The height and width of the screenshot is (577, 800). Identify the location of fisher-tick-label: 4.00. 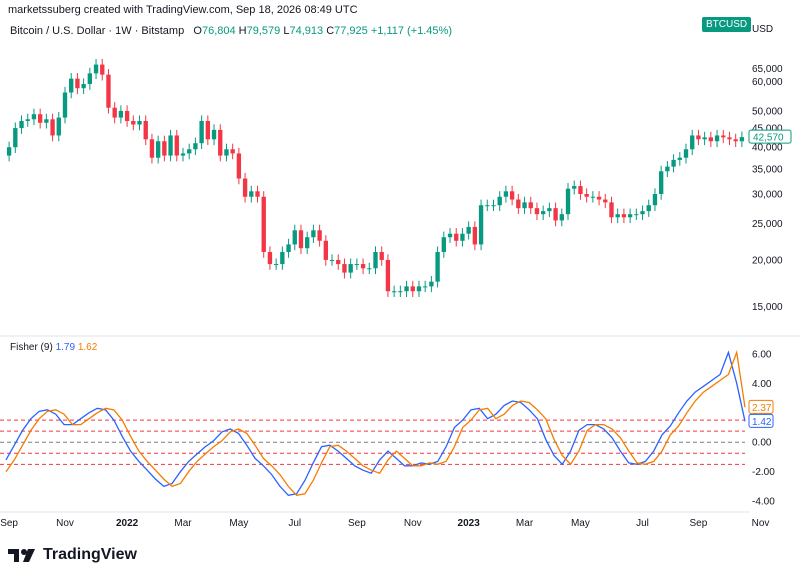
(762, 384).